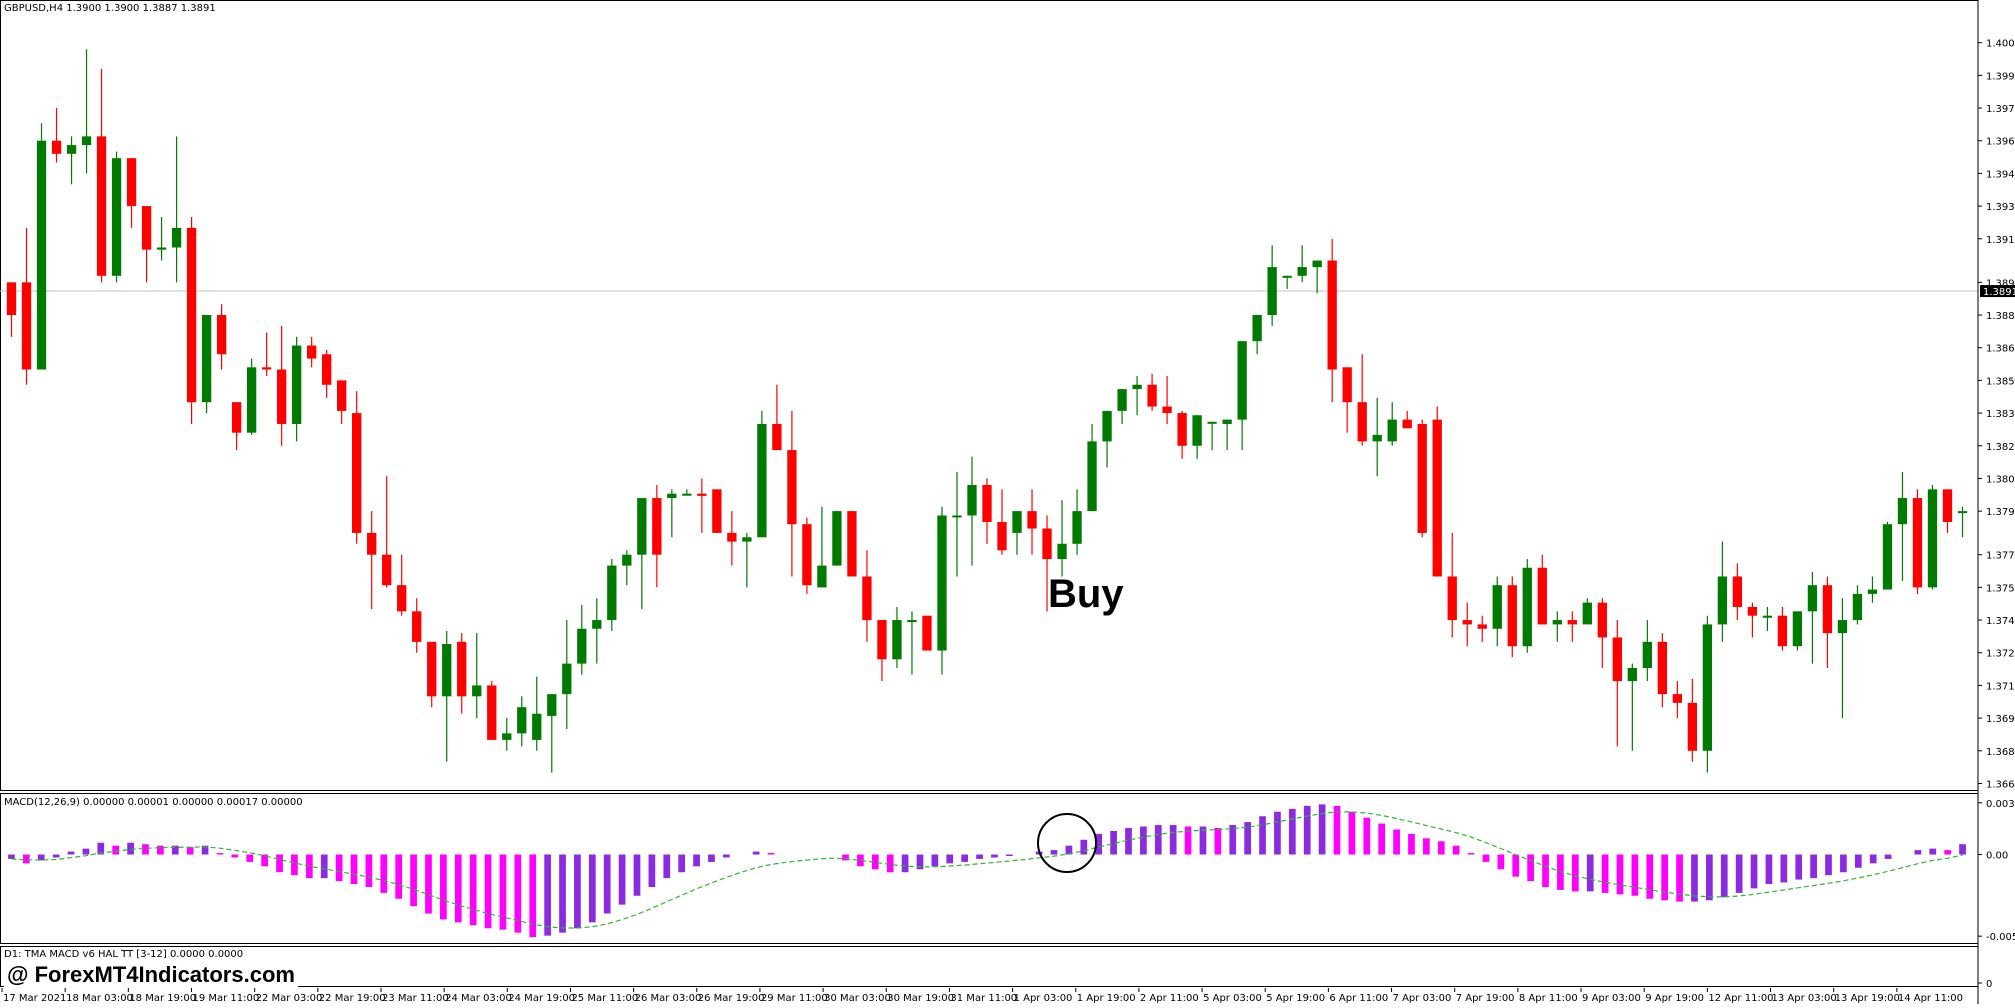  What do you see at coordinates (1067, 843) in the screenshot?
I see `buy-signal-circle` at bounding box center [1067, 843].